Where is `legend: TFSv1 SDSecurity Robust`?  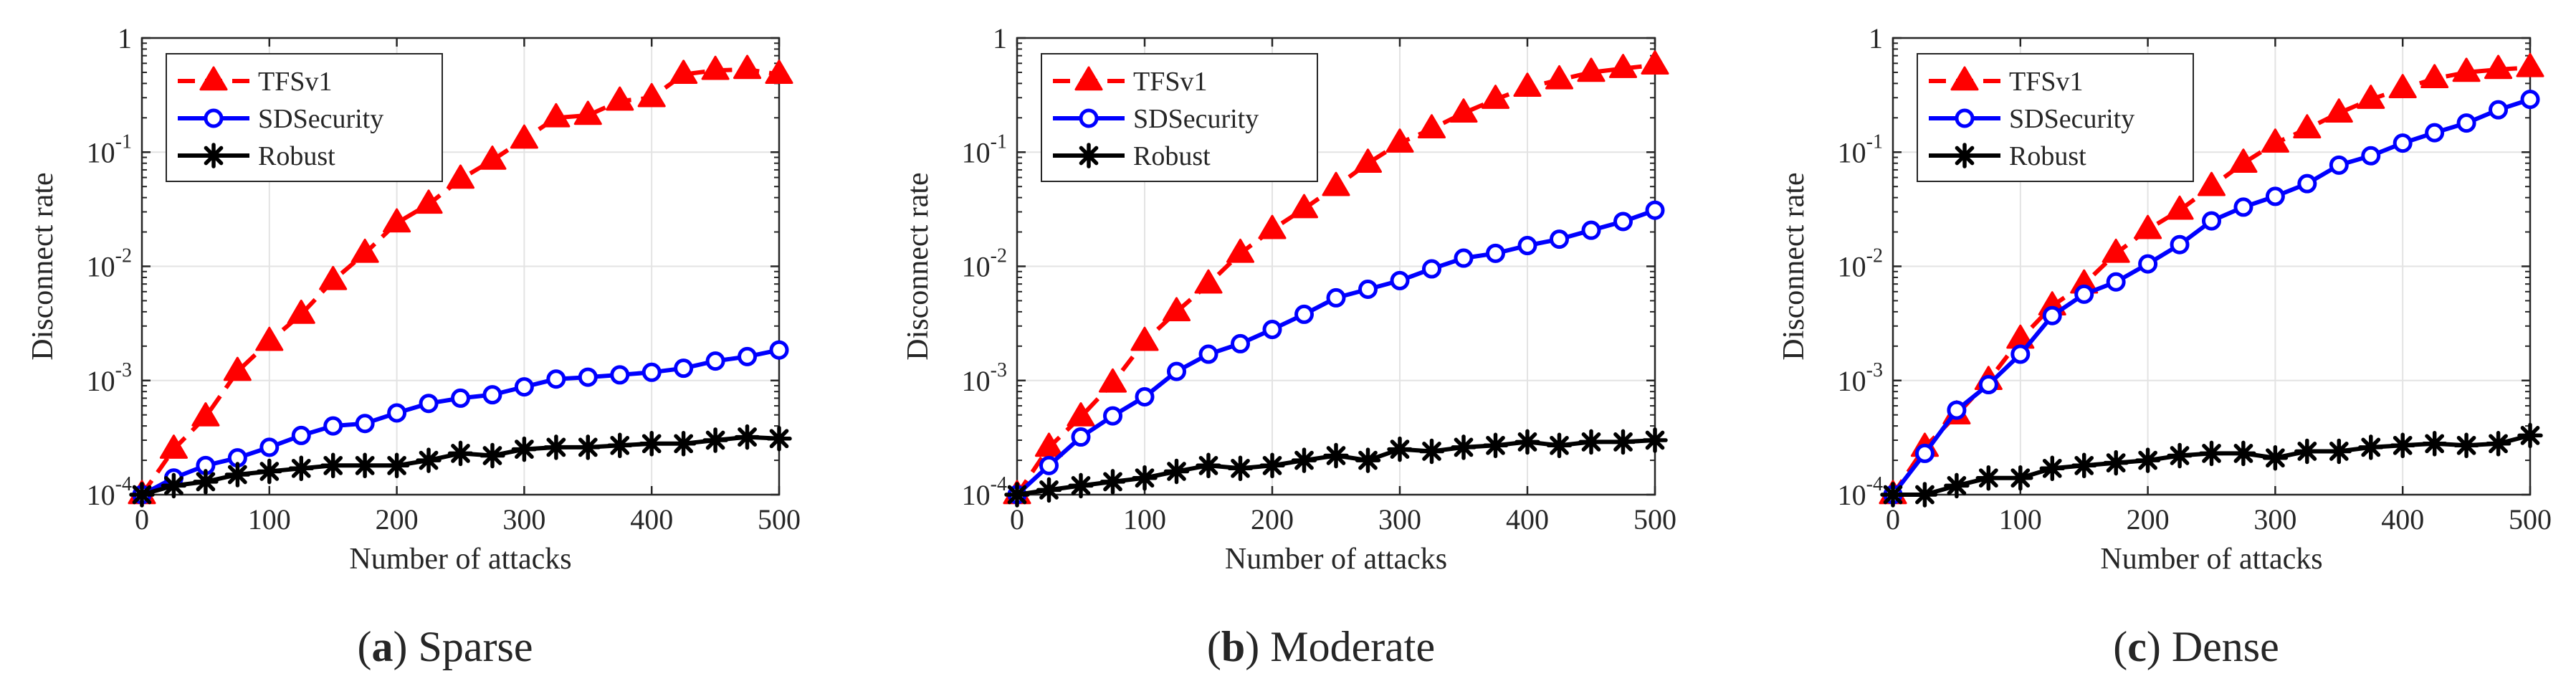
legend: TFSv1 SDSecurity Robust is located at coordinates (1179, 117).